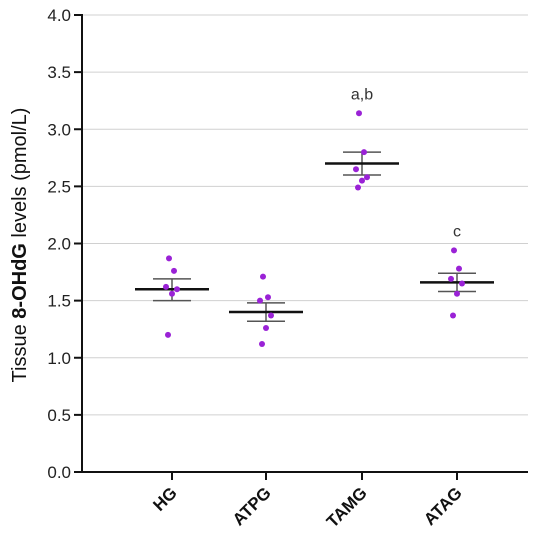 This screenshot has width=550, height=560. I want to click on y-tick-label: 1.5, so click(59, 301).